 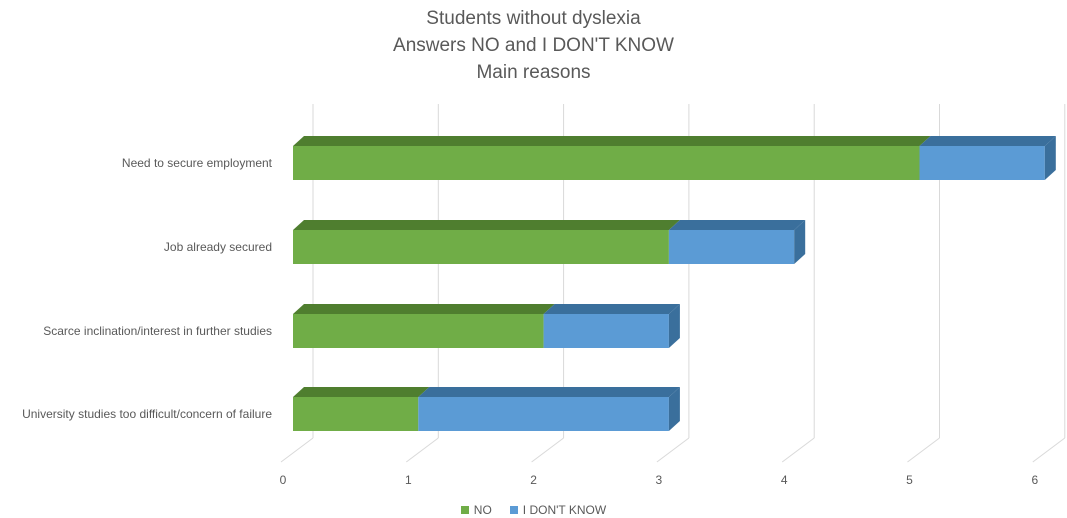 What do you see at coordinates (533, 45) in the screenshot?
I see `chart-title-line-2: Answers NO and I DON'T KNOW` at bounding box center [533, 45].